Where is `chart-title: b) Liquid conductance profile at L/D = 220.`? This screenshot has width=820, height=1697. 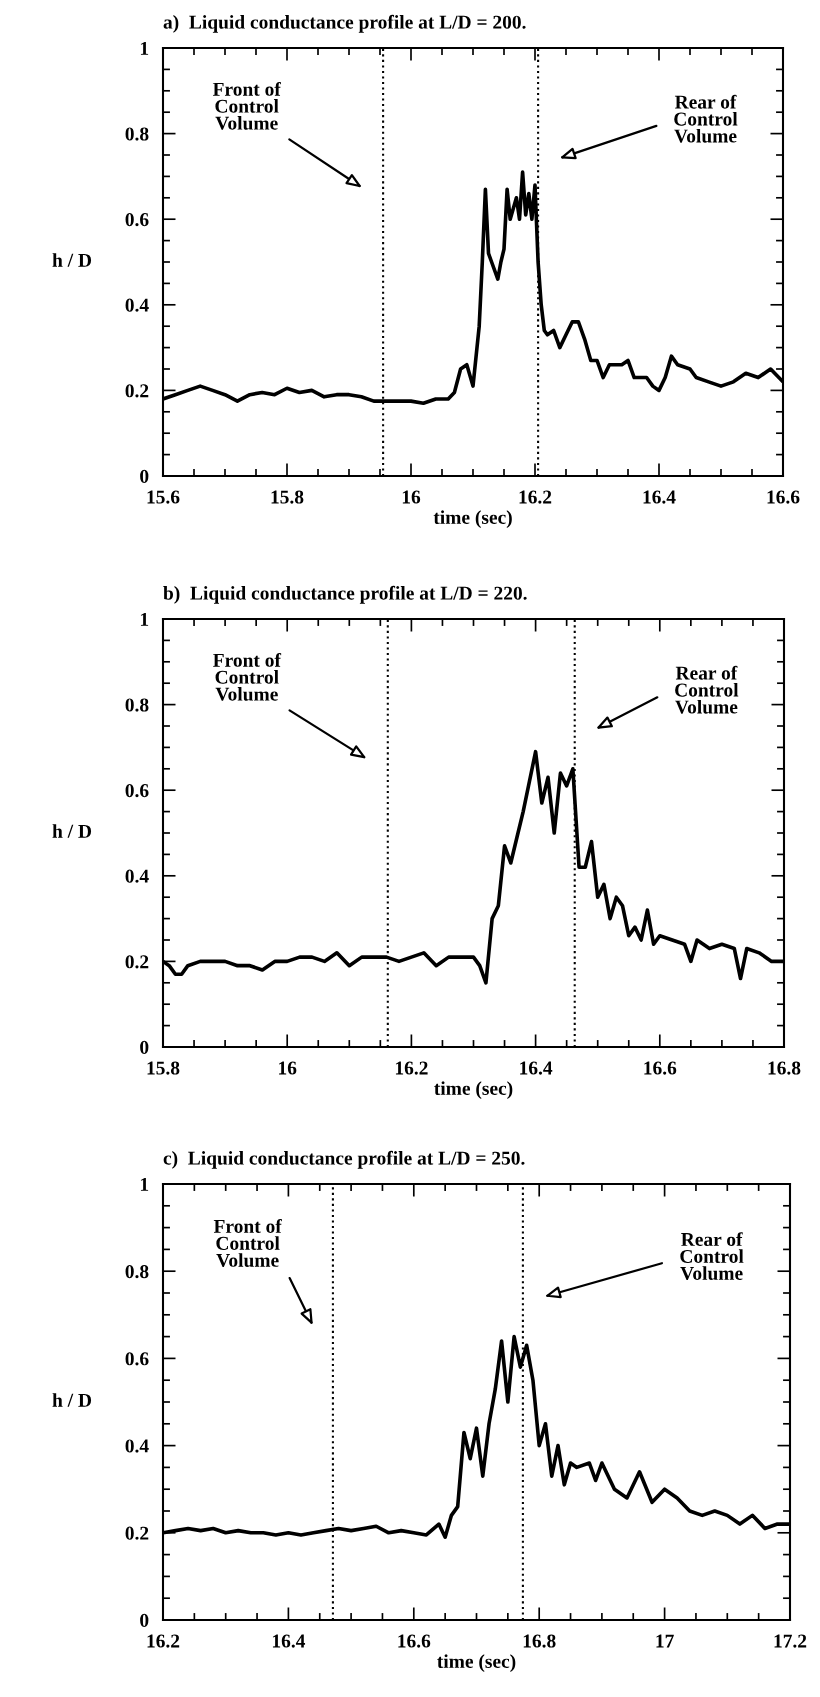
chart-title: b) Liquid conductance profile at L/D = 220. is located at coordinates (345, 594).